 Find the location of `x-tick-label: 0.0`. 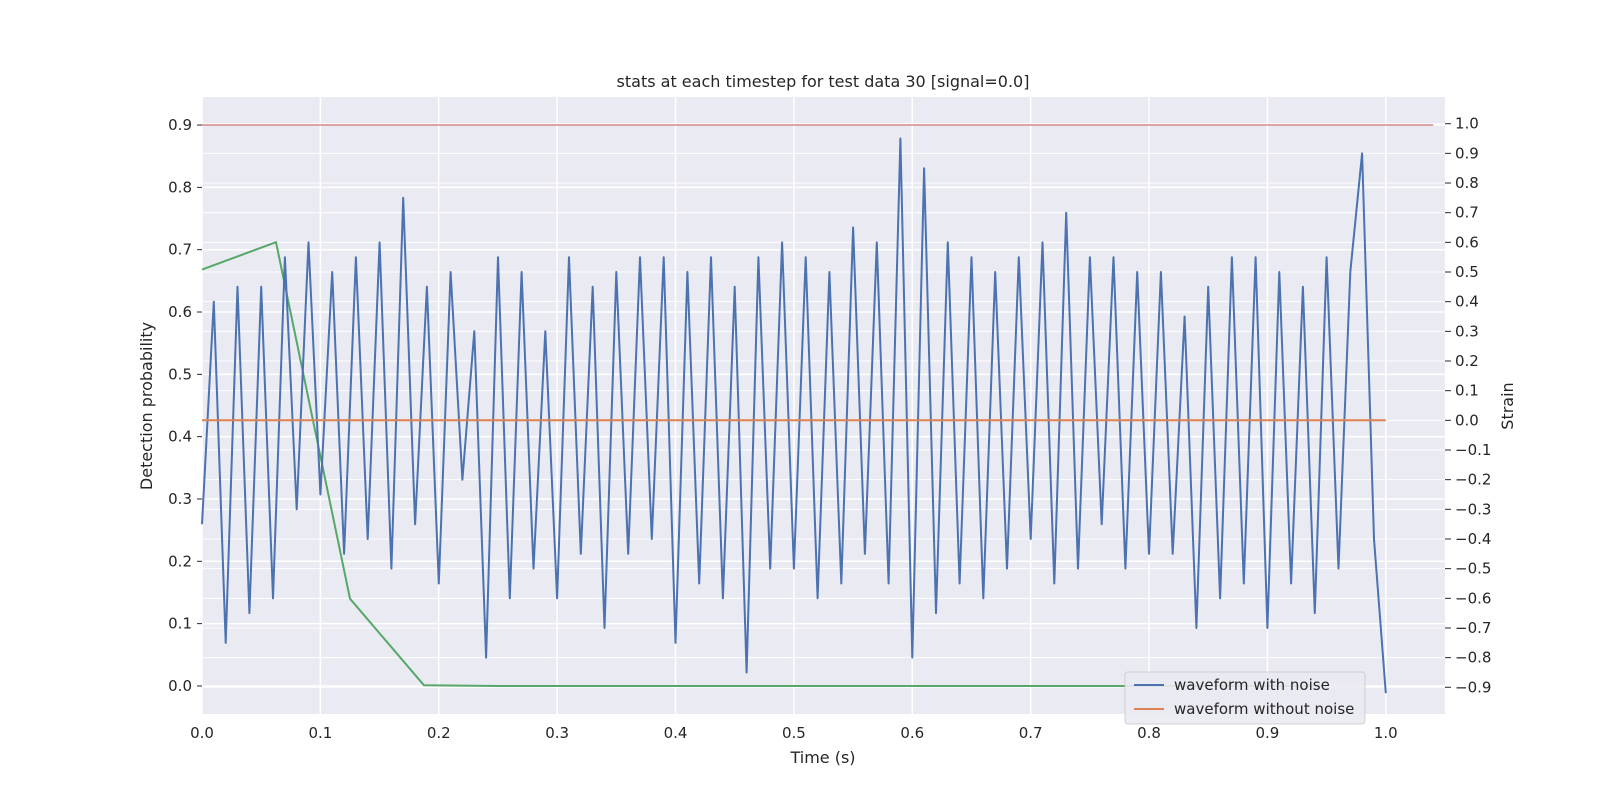

x-tick-label: 0.0 is located at coordinates (202, 733).